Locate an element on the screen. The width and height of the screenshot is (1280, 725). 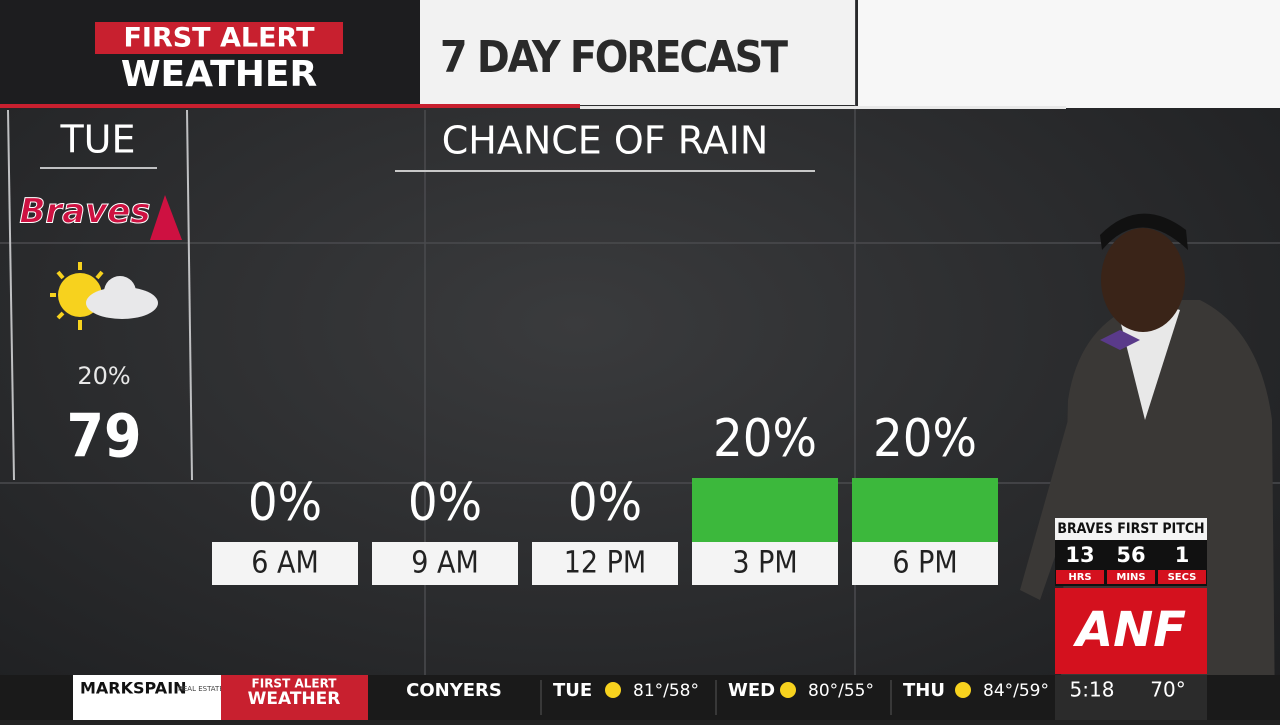
day-label: TUE is located at coordinates (97, 140).